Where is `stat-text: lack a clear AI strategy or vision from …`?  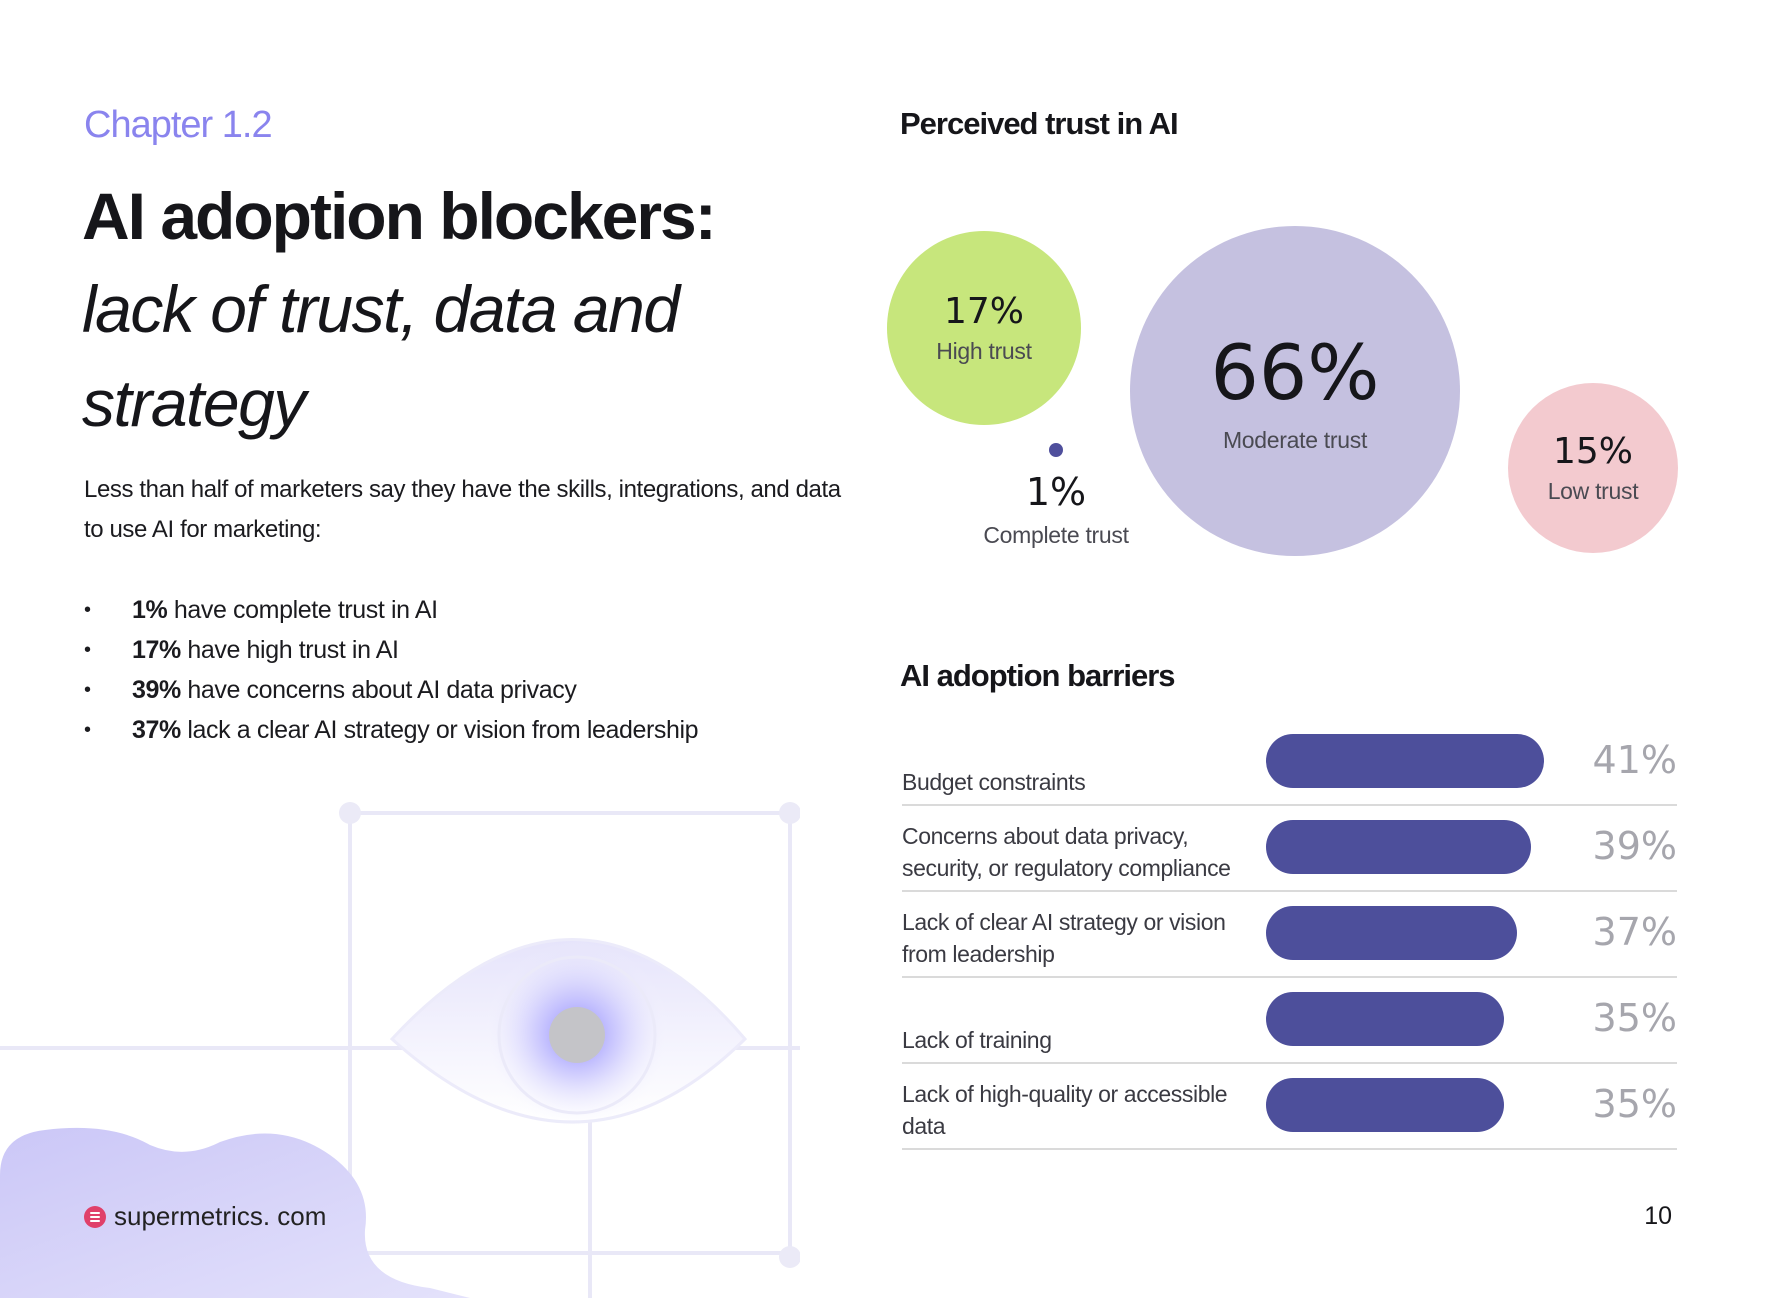
stat-text: lack a clear AI strategy or vision from … is located at coordinates (439, 730).